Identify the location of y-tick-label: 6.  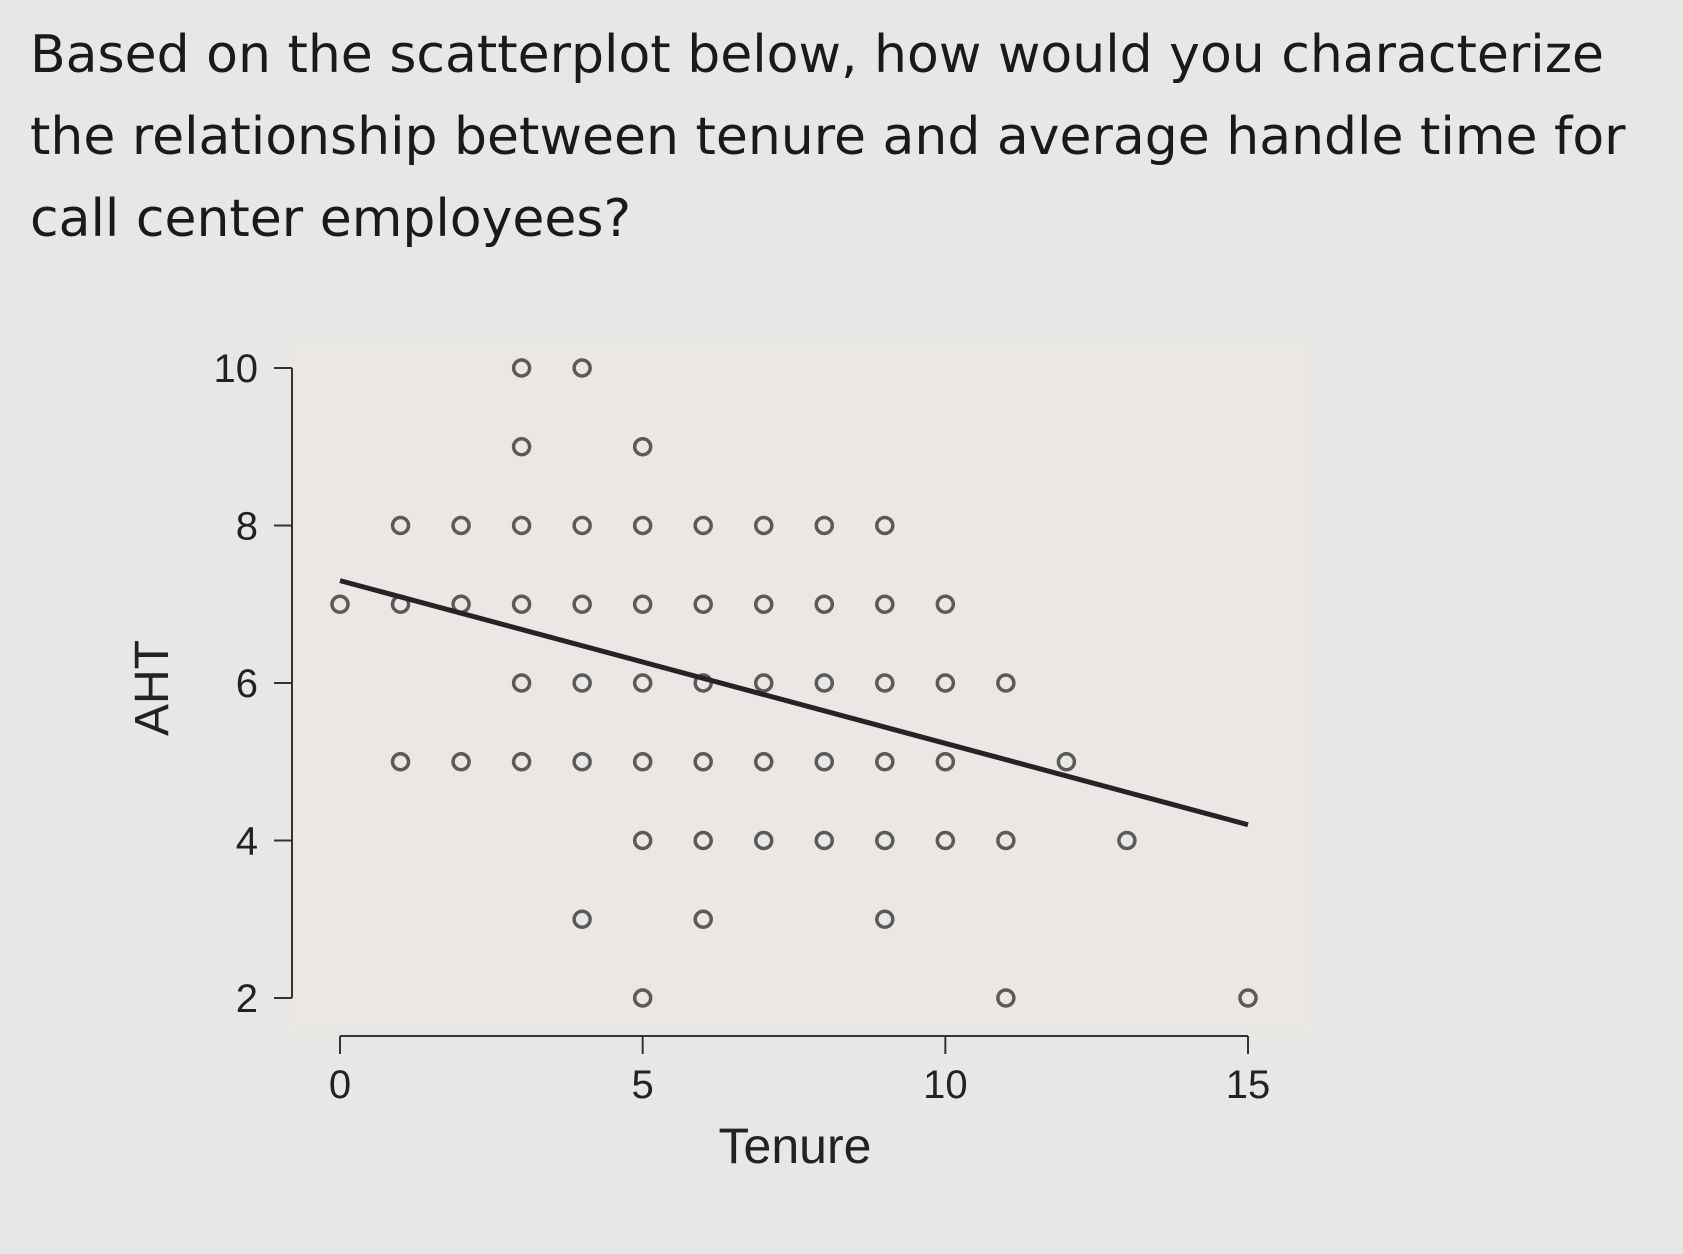
(247, 684).